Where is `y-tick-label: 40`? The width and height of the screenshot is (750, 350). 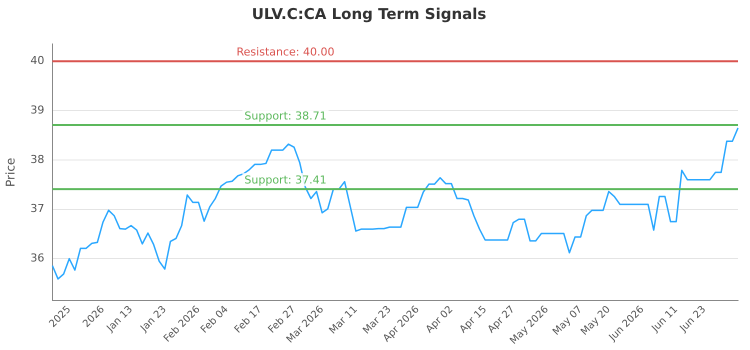
y-tick-label: 40 is located at coordinates (37, 61).